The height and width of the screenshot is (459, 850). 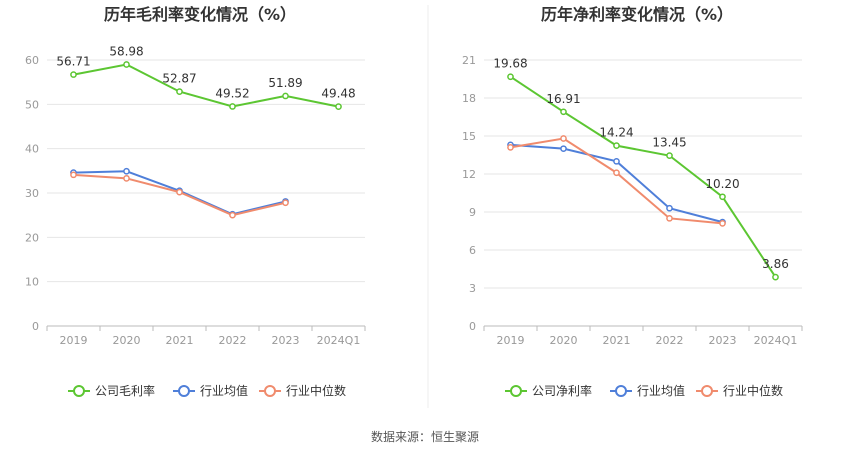 I want to click on chart-2-x-tick-label: 2020, so click(x=564, y=340).